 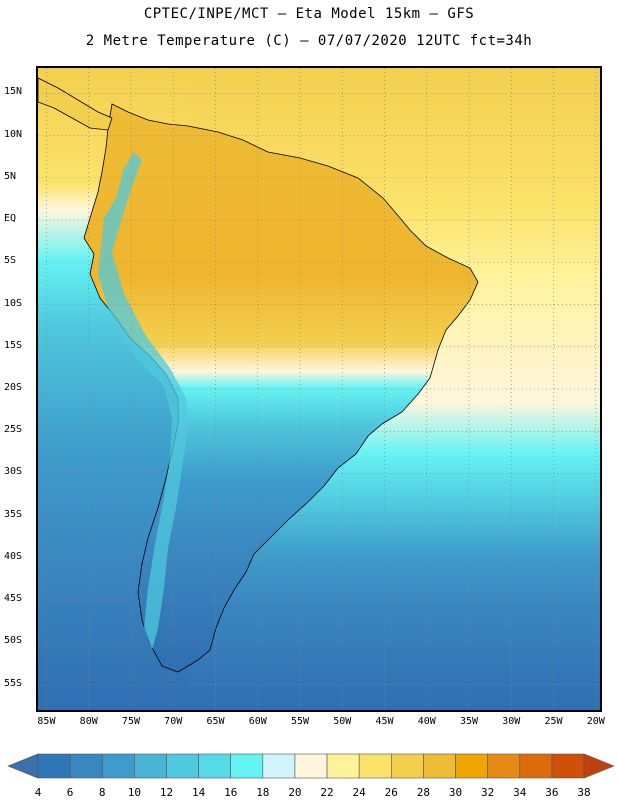 I want to click on latitude-tick-label: 40S, so click(x=13, y=556).